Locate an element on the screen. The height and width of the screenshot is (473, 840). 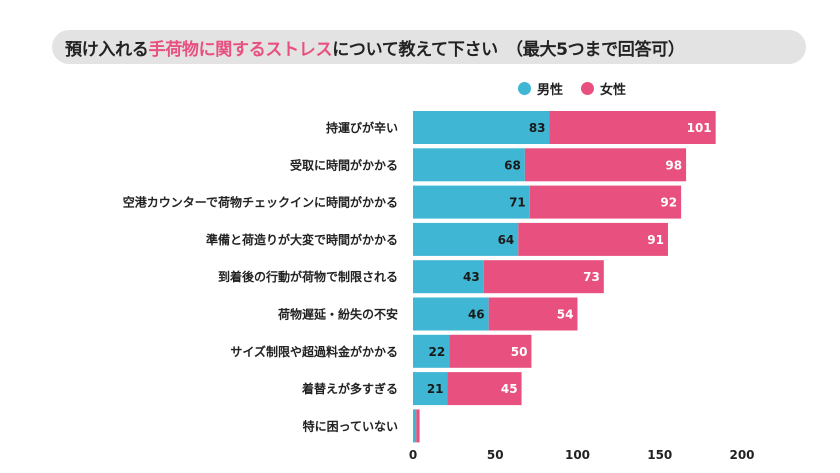
x-tick-label: 200 is located at coordinates (741, 455).